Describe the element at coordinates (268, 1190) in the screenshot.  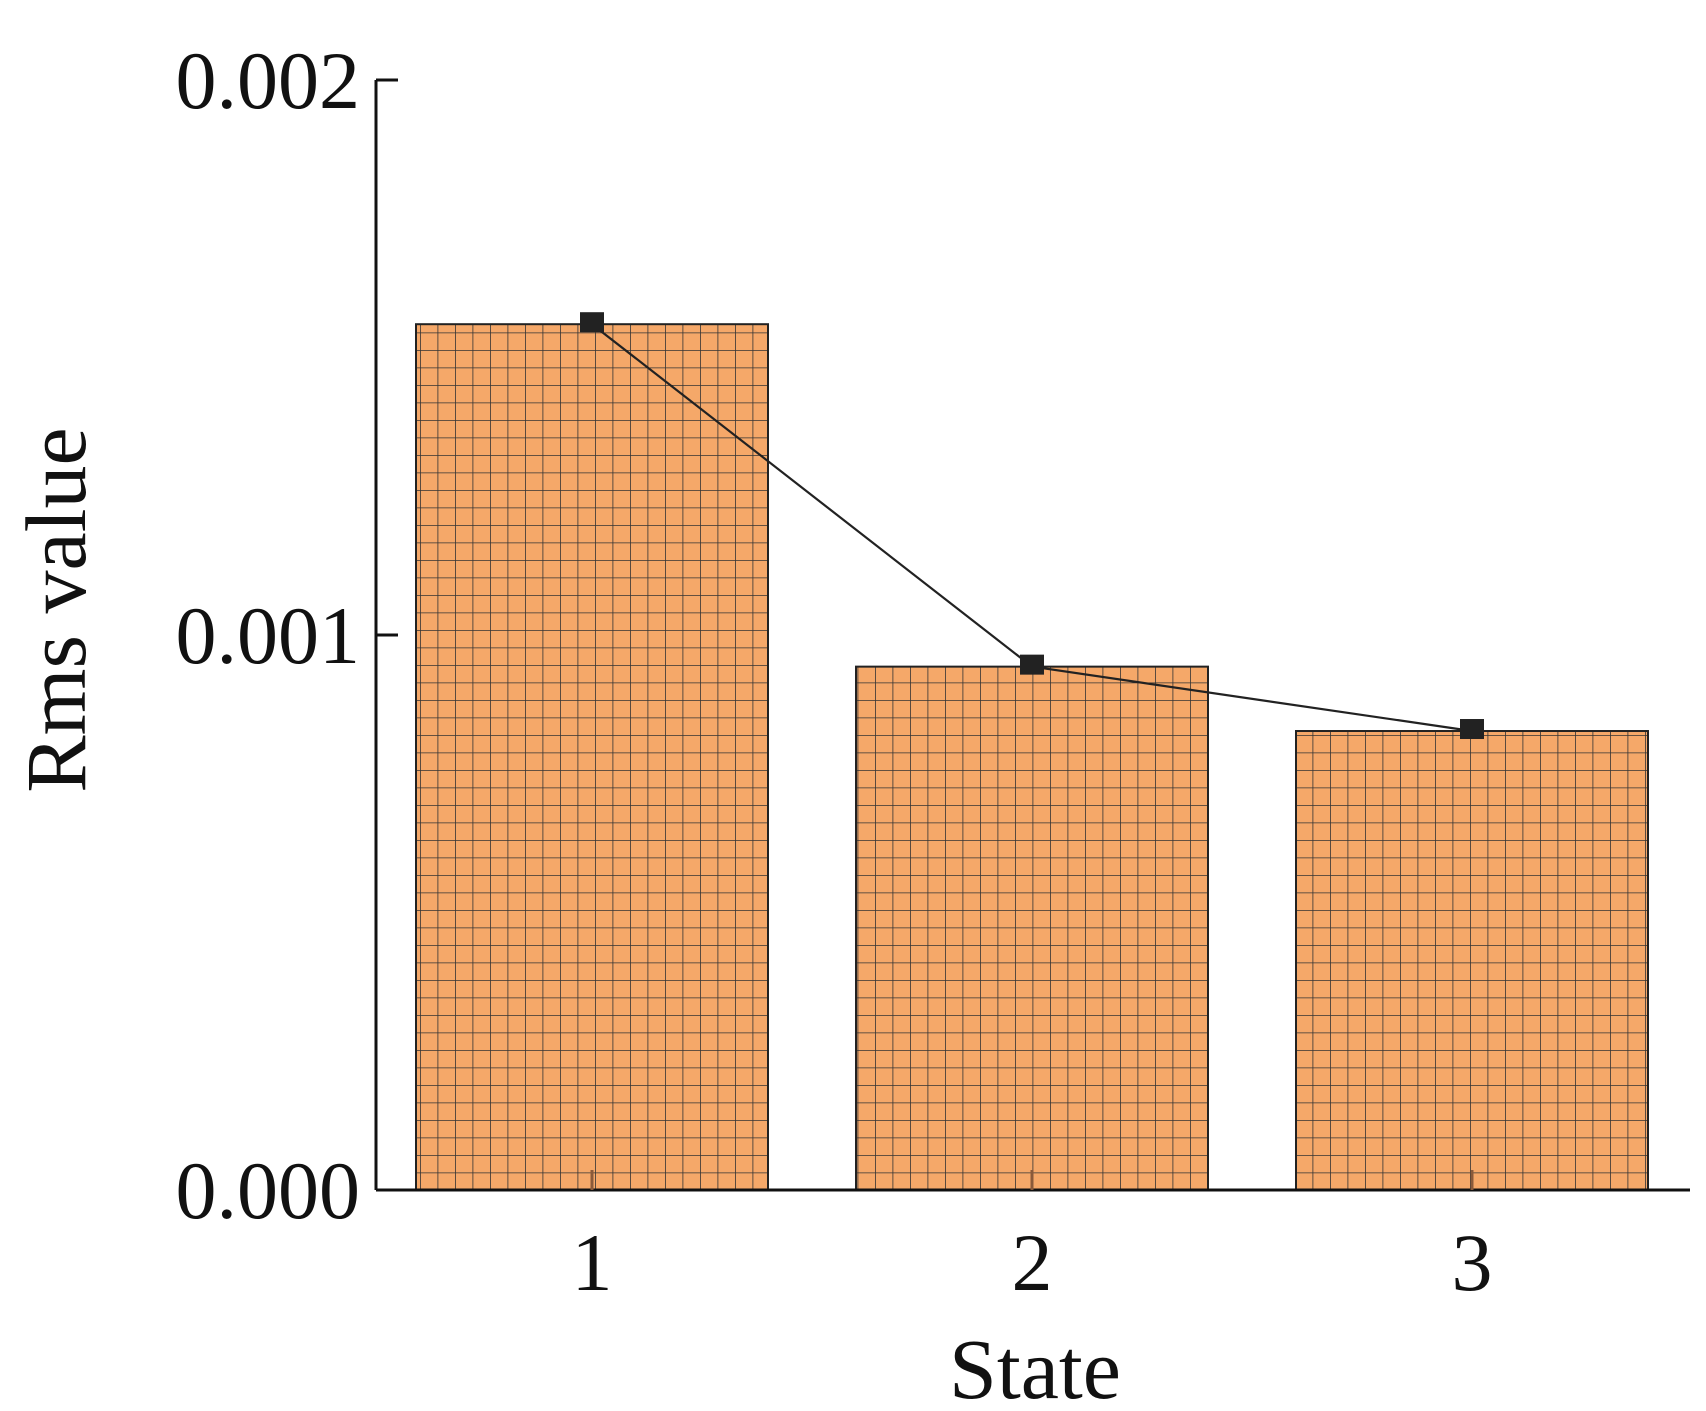
I see `y-tick-label: 0.000` at that location.